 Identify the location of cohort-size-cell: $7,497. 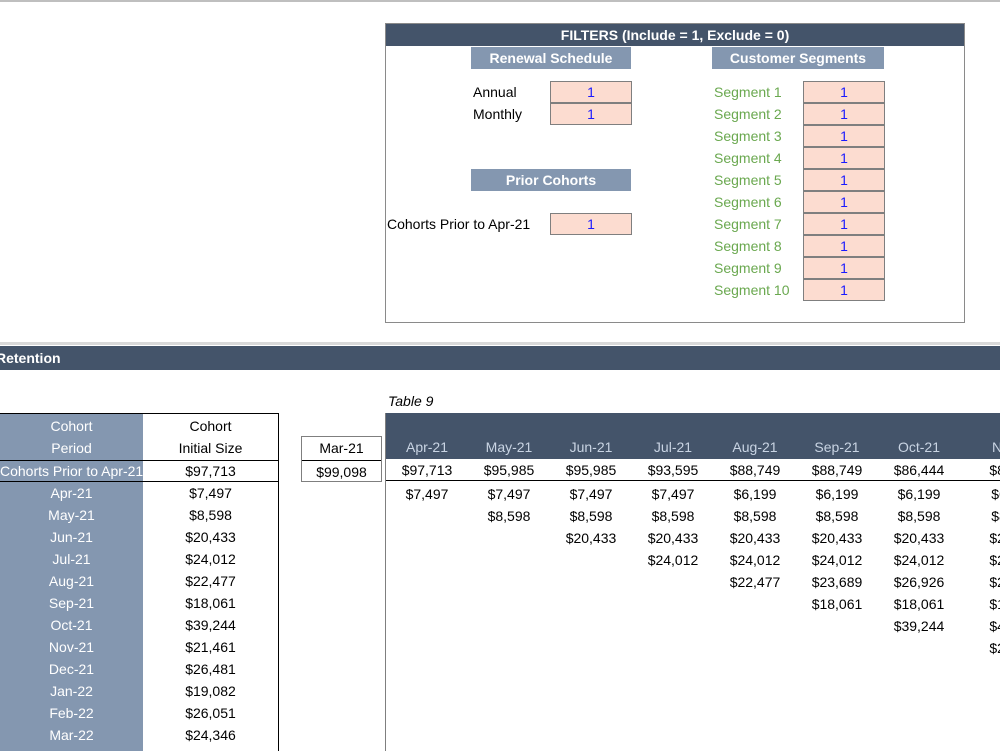
(210, 493).